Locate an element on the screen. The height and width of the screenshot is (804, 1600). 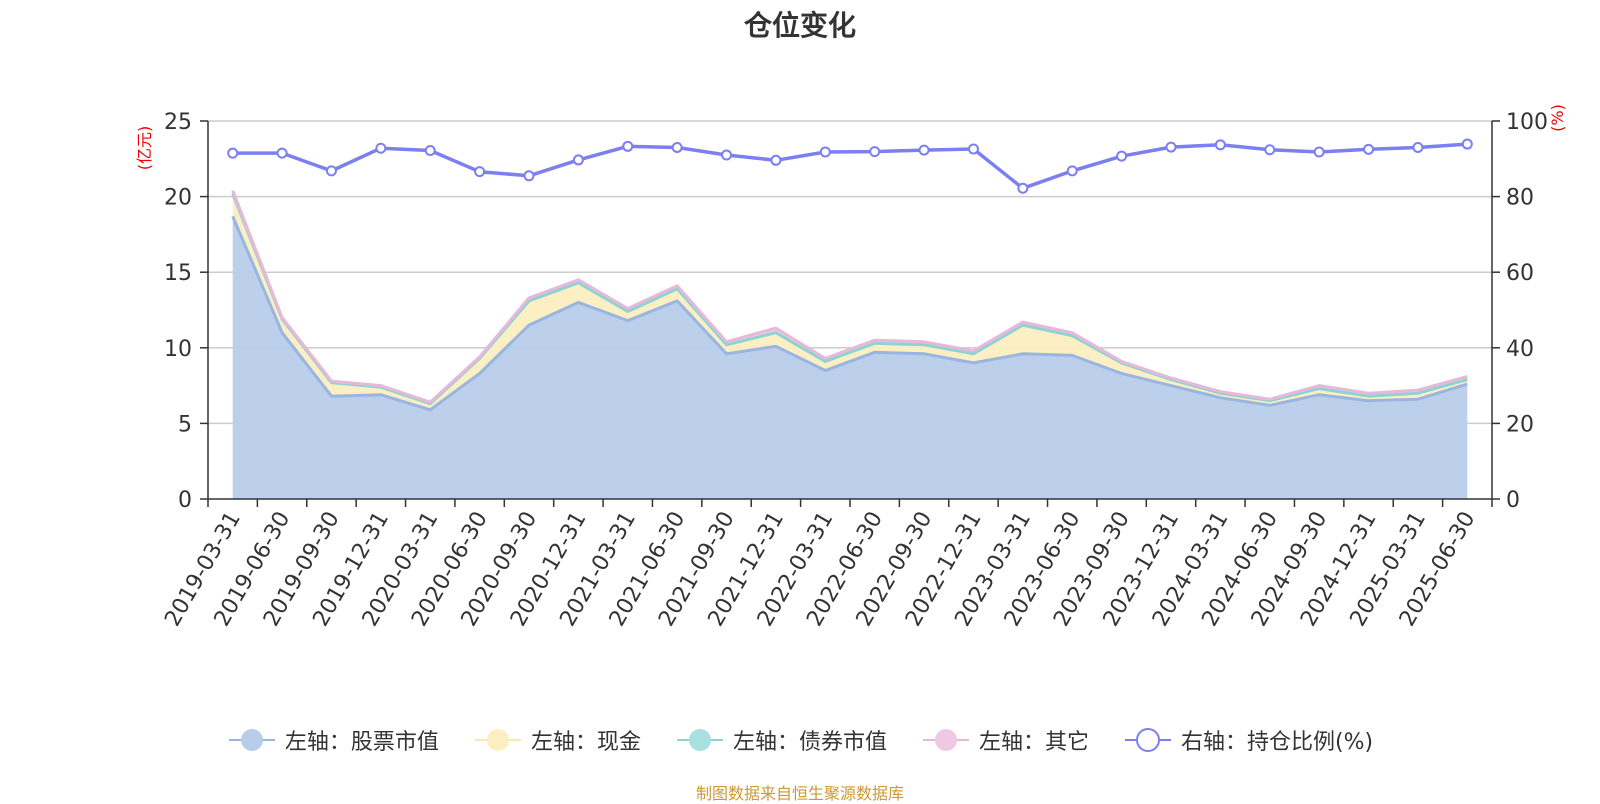
legend-item: 右轴：持仓比例(%) is located at coordinates (1248, 740).